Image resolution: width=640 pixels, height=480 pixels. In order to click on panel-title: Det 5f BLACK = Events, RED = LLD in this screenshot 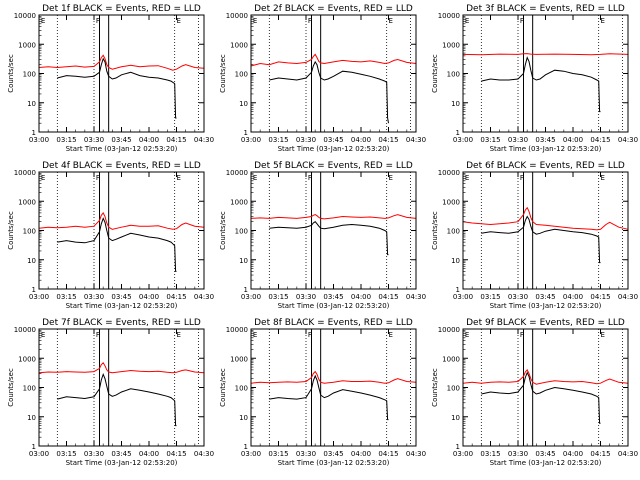, I will do `click(333, 166)`.